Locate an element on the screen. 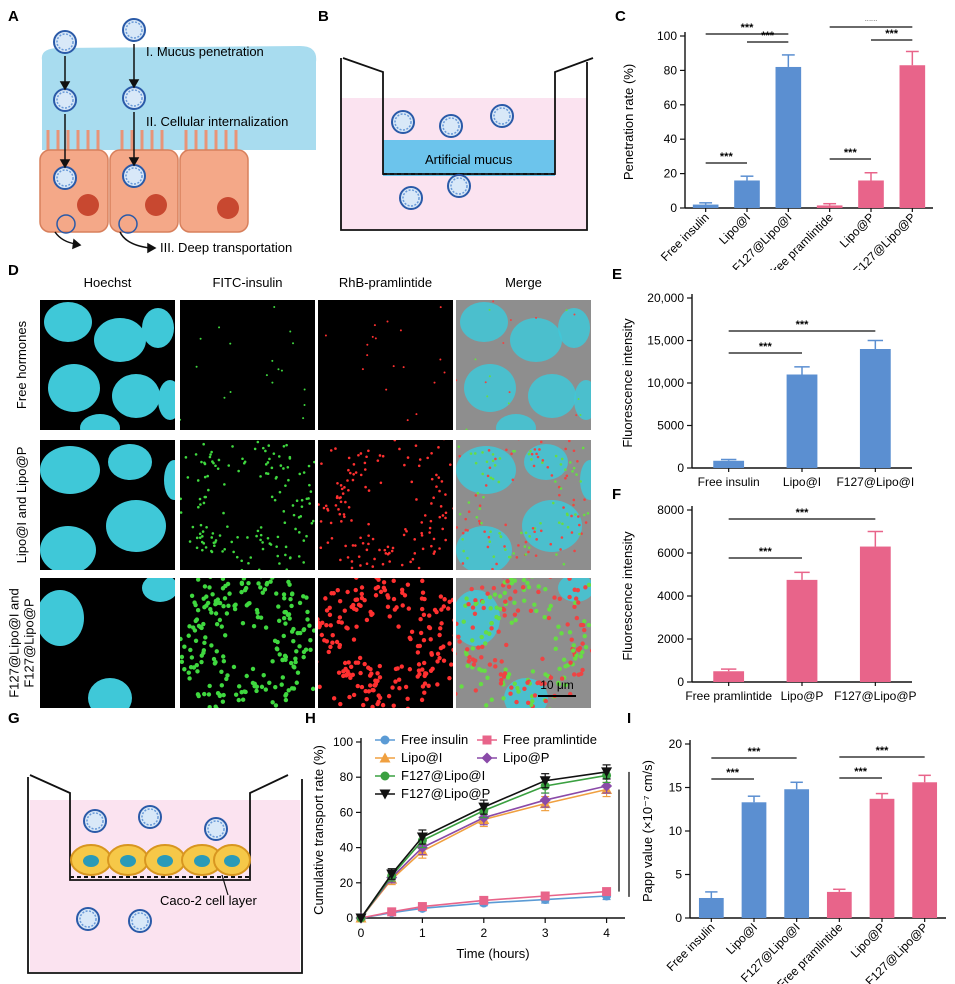  y-tick-label: 20 is located at coordinates (347, 883).